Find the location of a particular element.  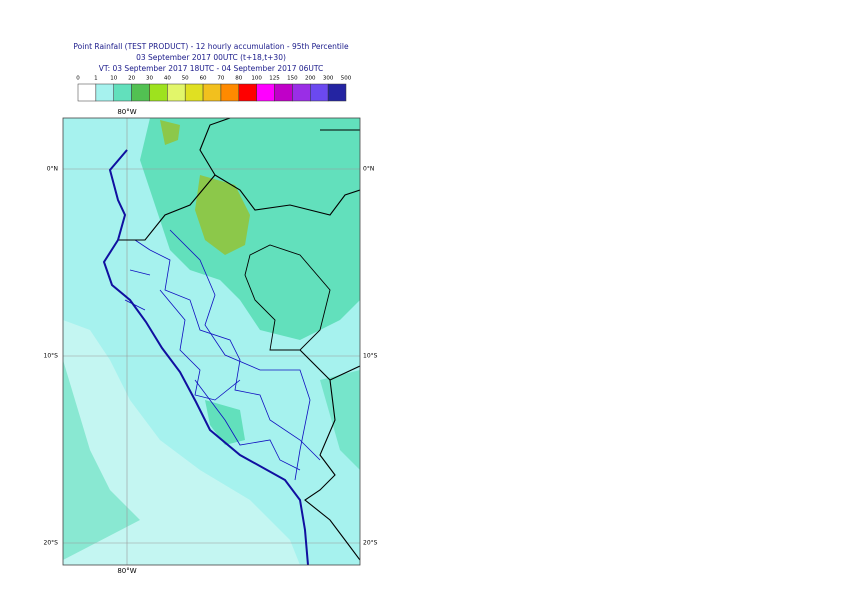

legend-label: 100 is located at coordinates (256, 79).